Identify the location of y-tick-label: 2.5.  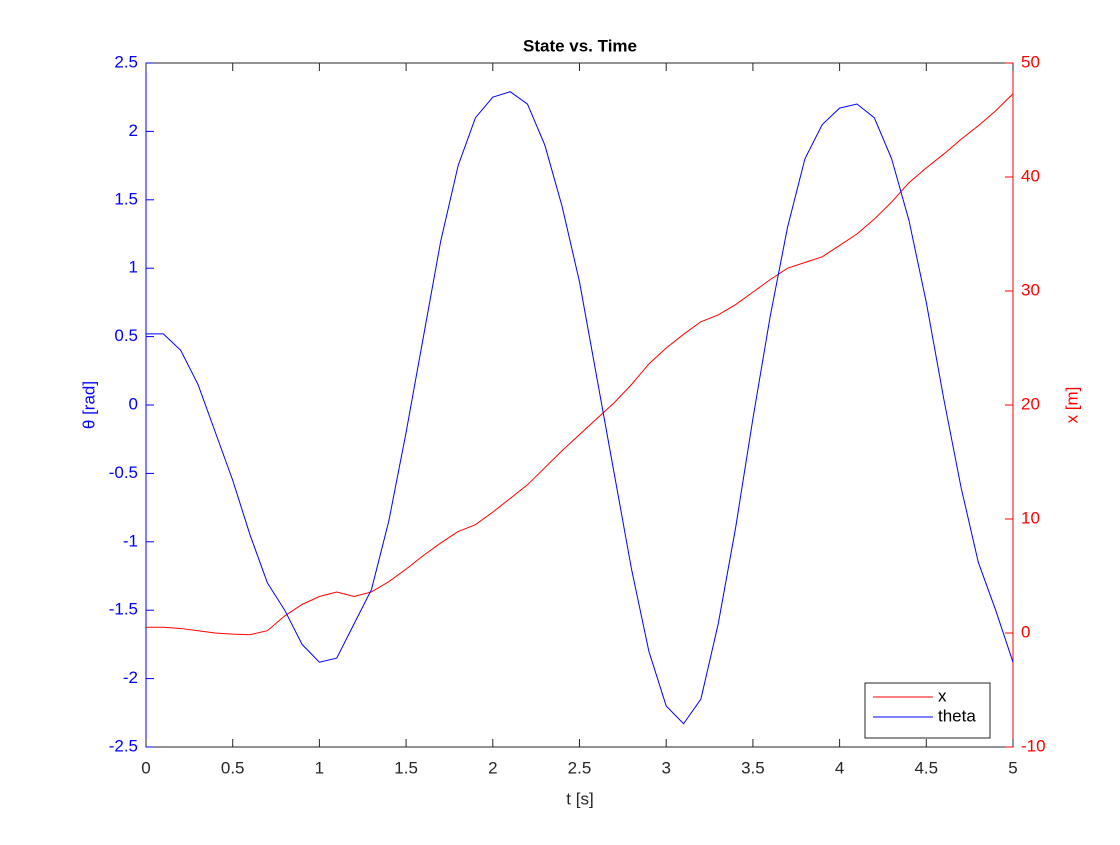
(126, 61).